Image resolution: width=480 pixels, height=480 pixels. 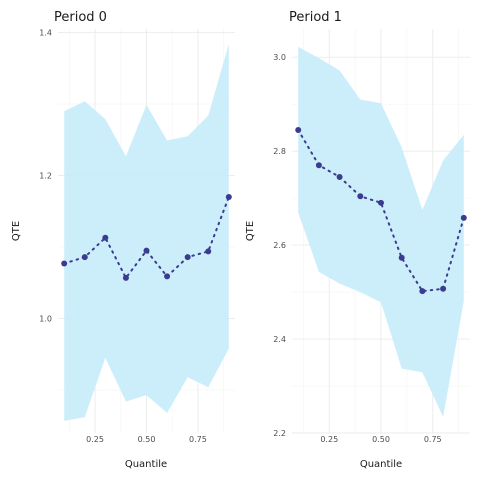 I want to click on y-tick-label: 2.2, so click(x=279, y=433).